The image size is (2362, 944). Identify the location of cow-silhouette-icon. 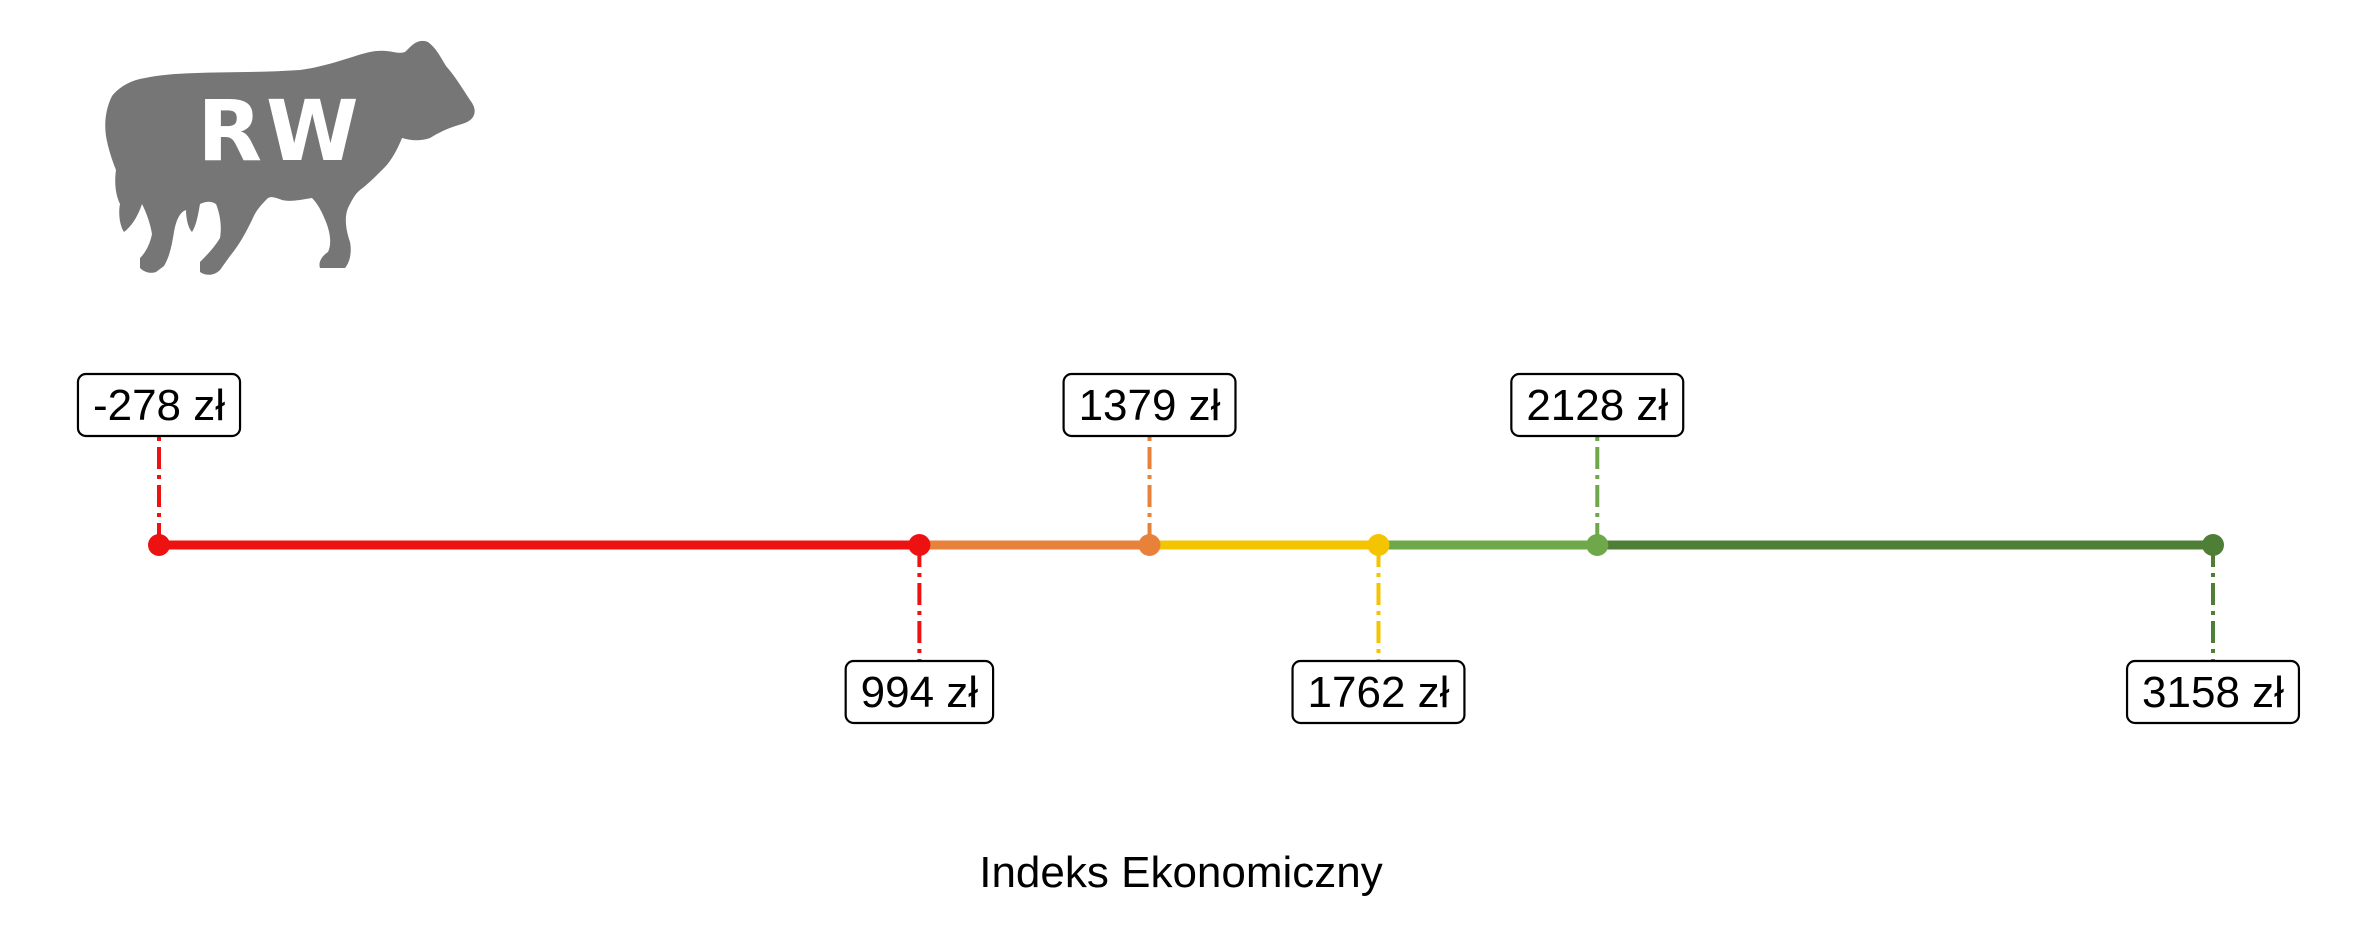
(290, 157).